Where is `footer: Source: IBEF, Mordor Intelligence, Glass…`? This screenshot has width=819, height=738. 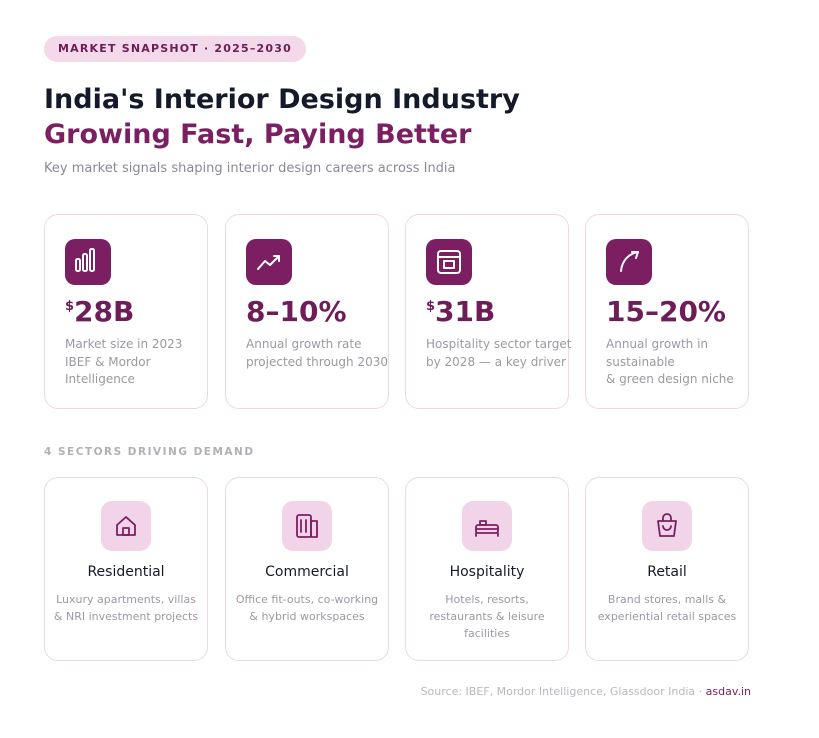
footer: Source: IBEF, Mordor Intelligence, Glass… is located at coordinates (586, 691).